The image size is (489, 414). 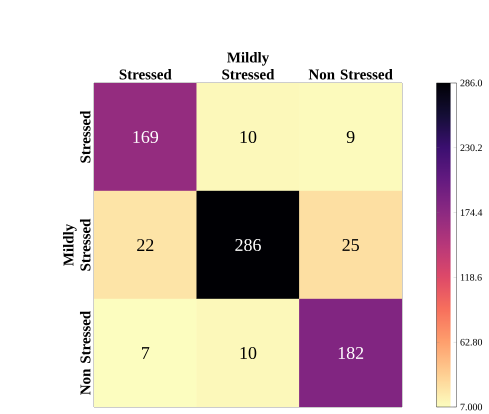 I want to click on color-bar-label: 286.0, so click(x=471, y=83).